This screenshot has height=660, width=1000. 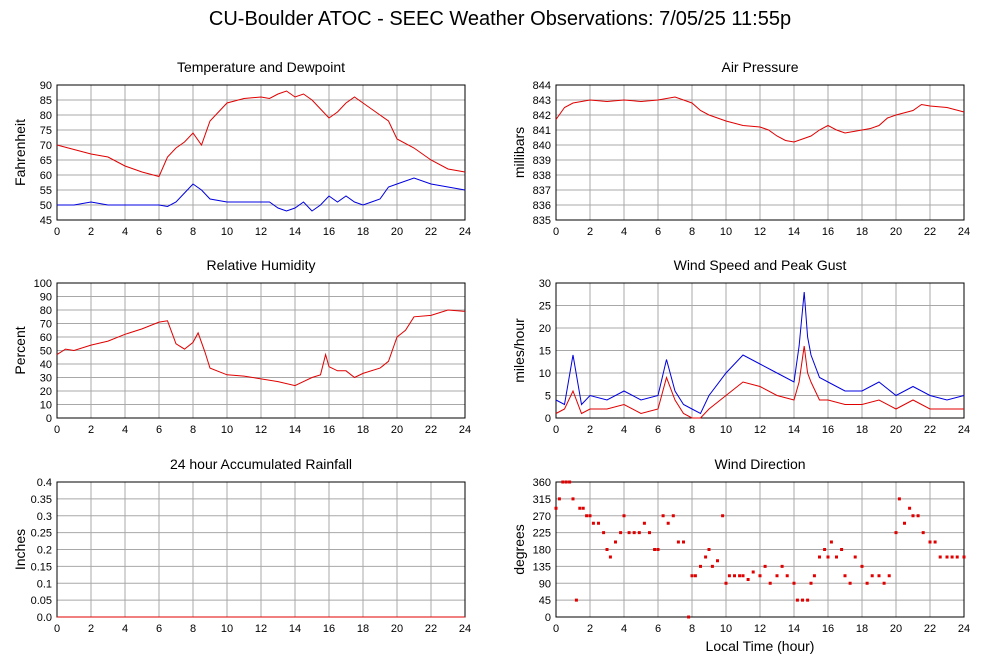 What do you see at coordinates (46, 221) in the screenshot?
I see `y-tick-label: 45` at bounding box center [46, 221].